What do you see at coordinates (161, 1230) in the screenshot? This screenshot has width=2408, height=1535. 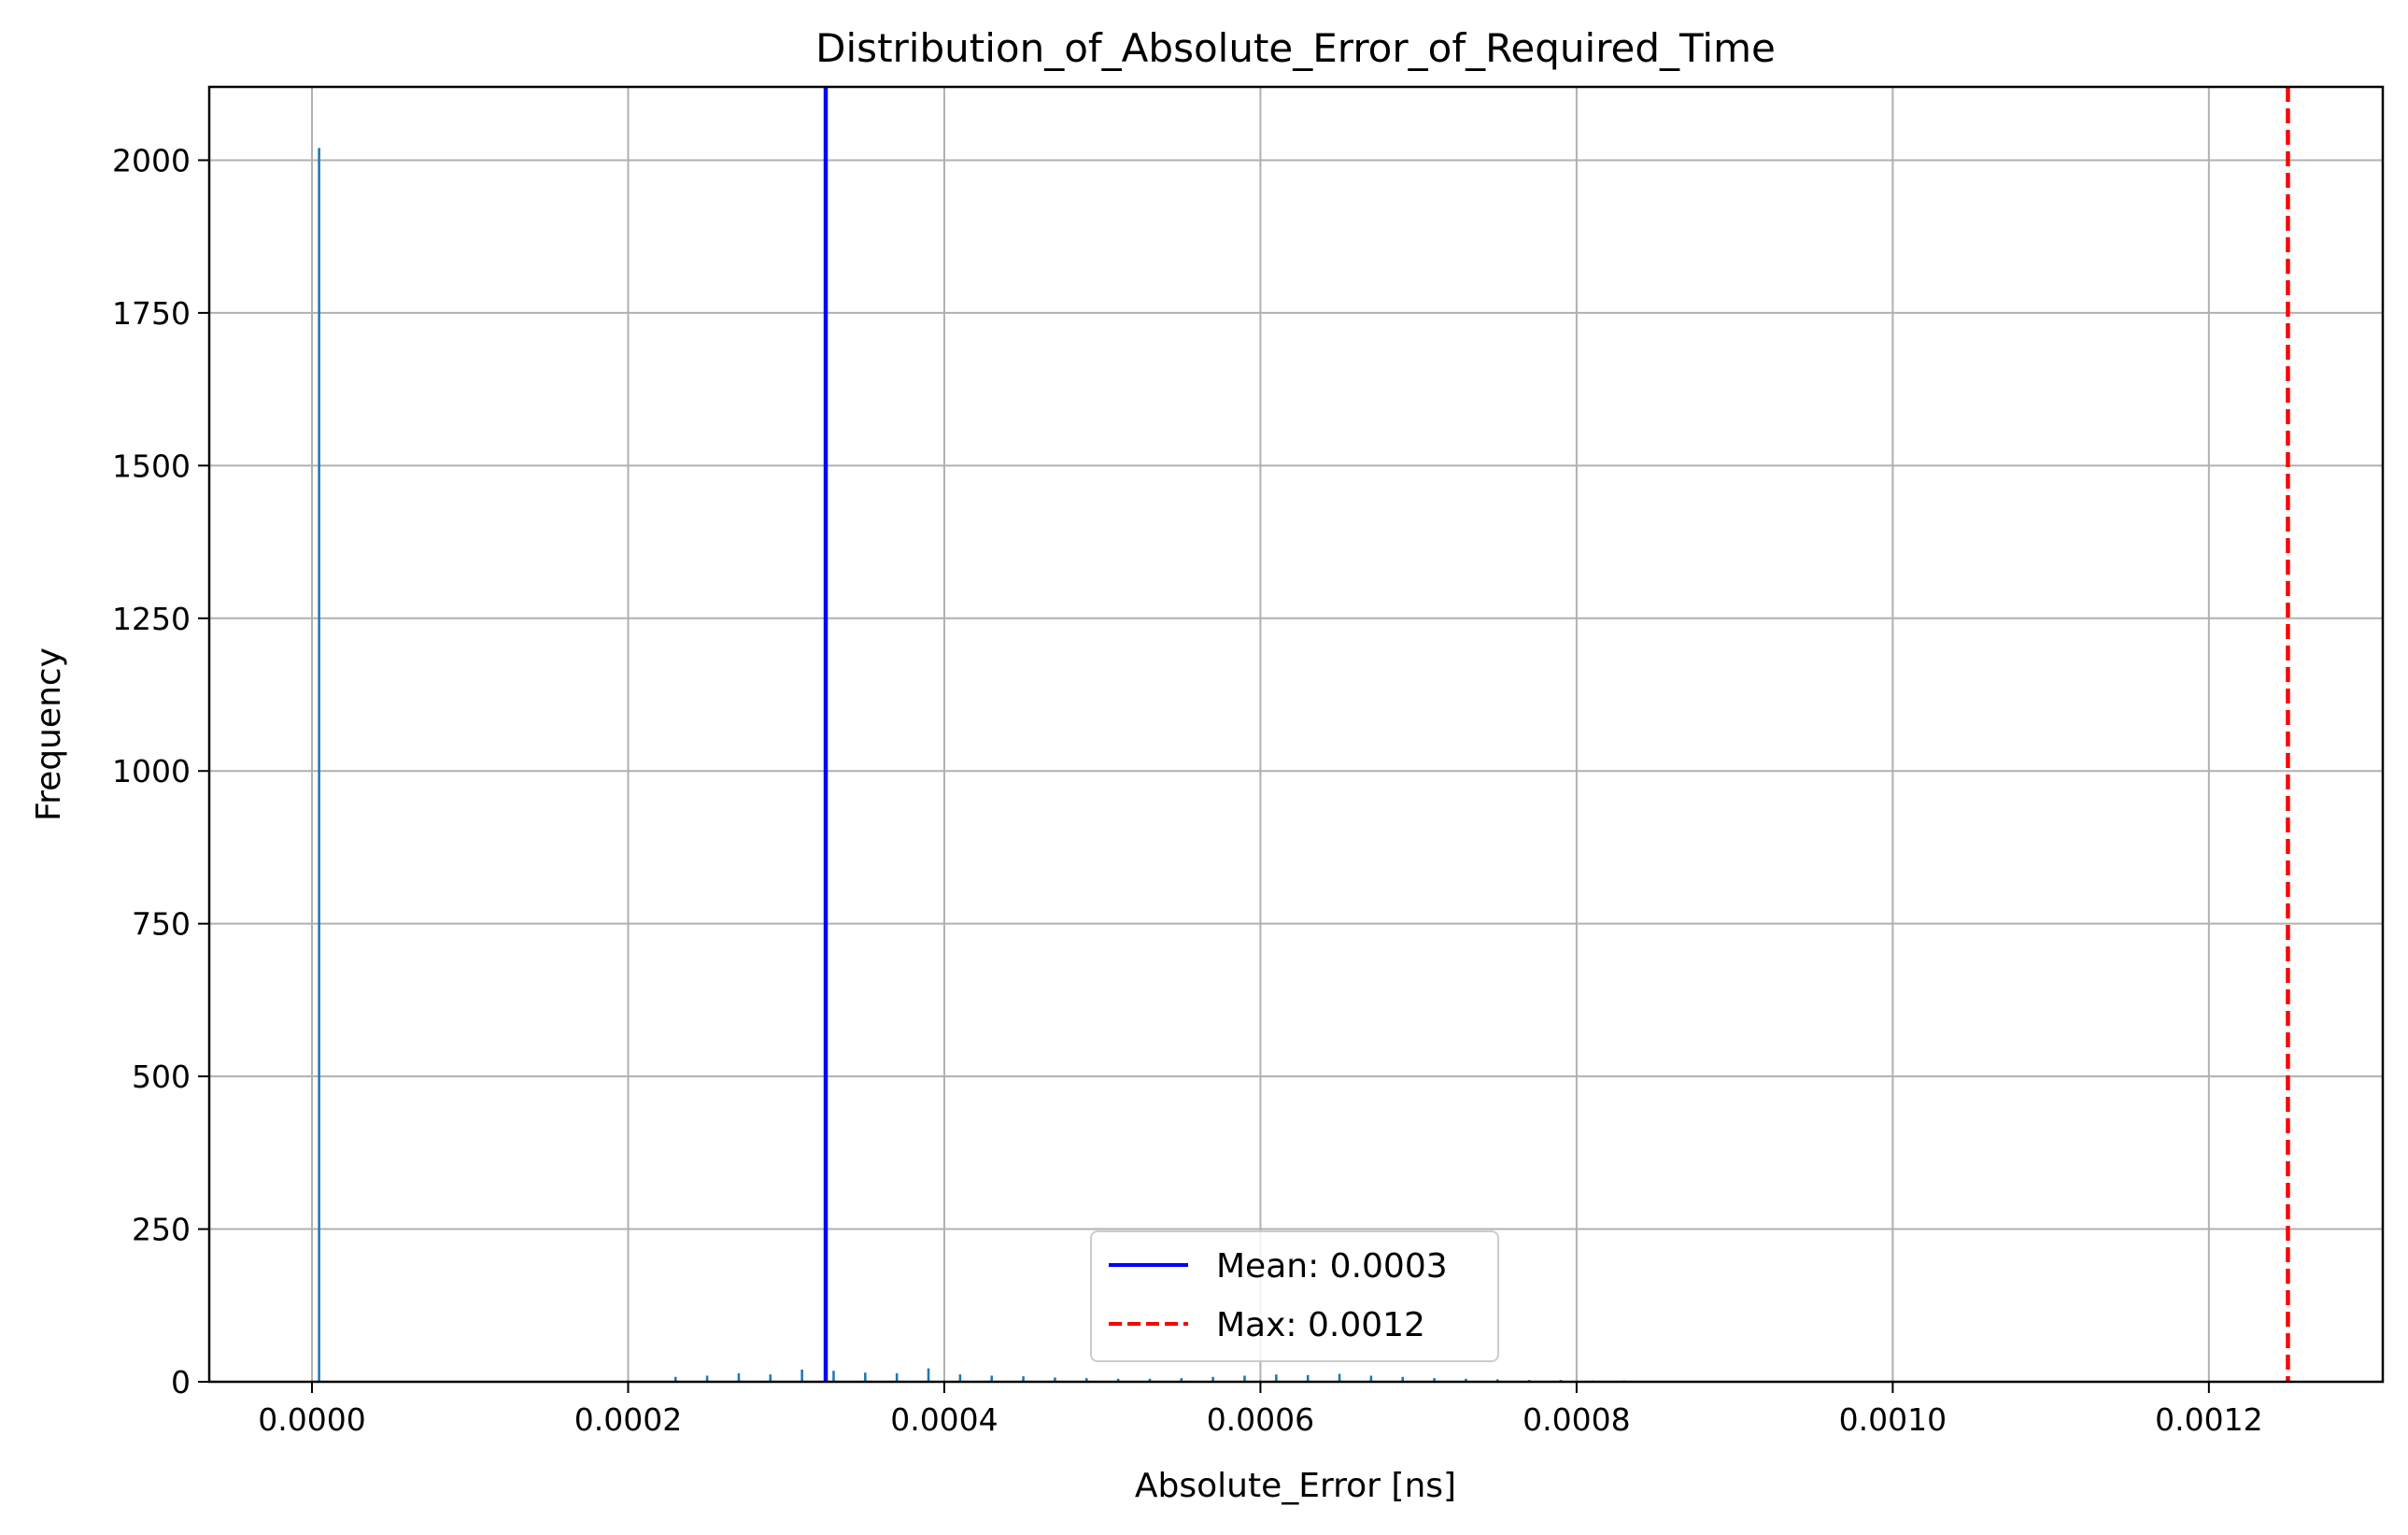 I see `y-tick-label: 250` at bounding box center [161, 1230].